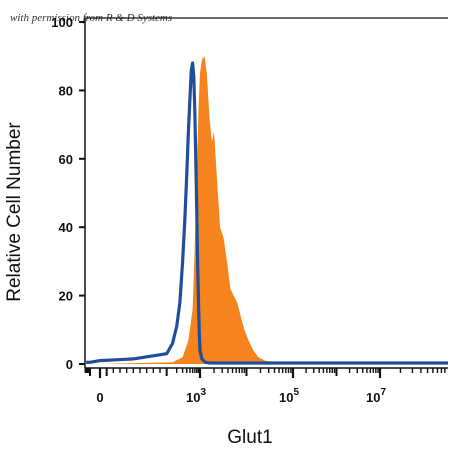  I want to click on y-axis-title: Relative Cell Number, so click(14, 212).